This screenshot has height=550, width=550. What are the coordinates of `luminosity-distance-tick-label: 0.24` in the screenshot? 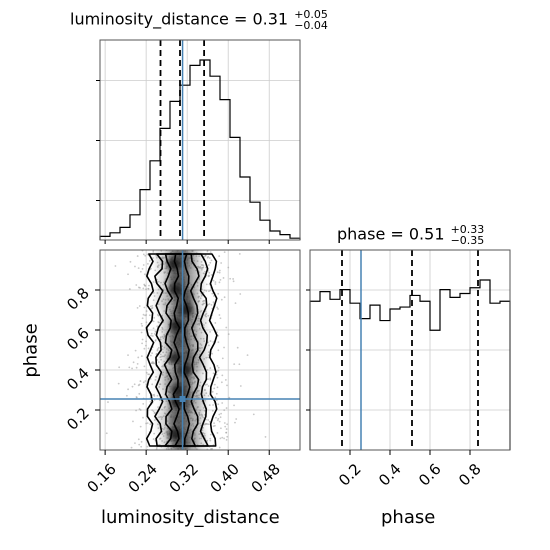 It's located at (143, 478).